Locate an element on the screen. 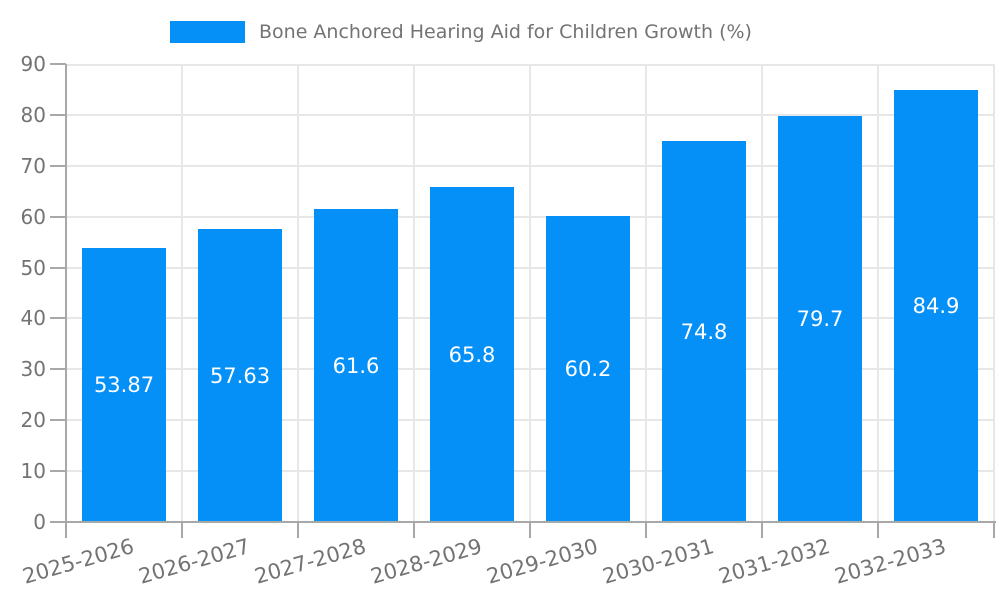 This screenshot has width=1000, height=600. bar: 61.6 is located at coordinates (356, 365).